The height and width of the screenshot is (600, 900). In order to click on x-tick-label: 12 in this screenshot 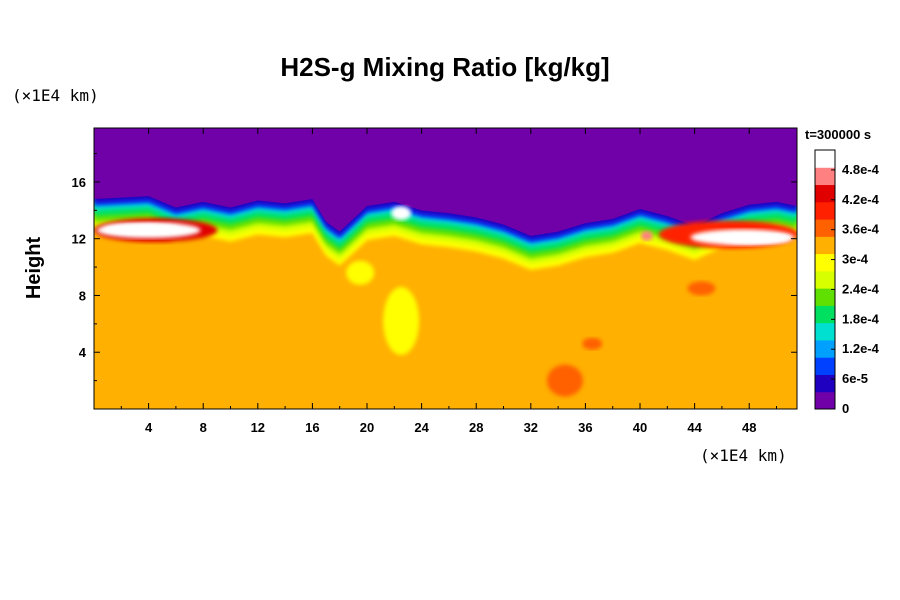, I will do `click(258, 427)`.